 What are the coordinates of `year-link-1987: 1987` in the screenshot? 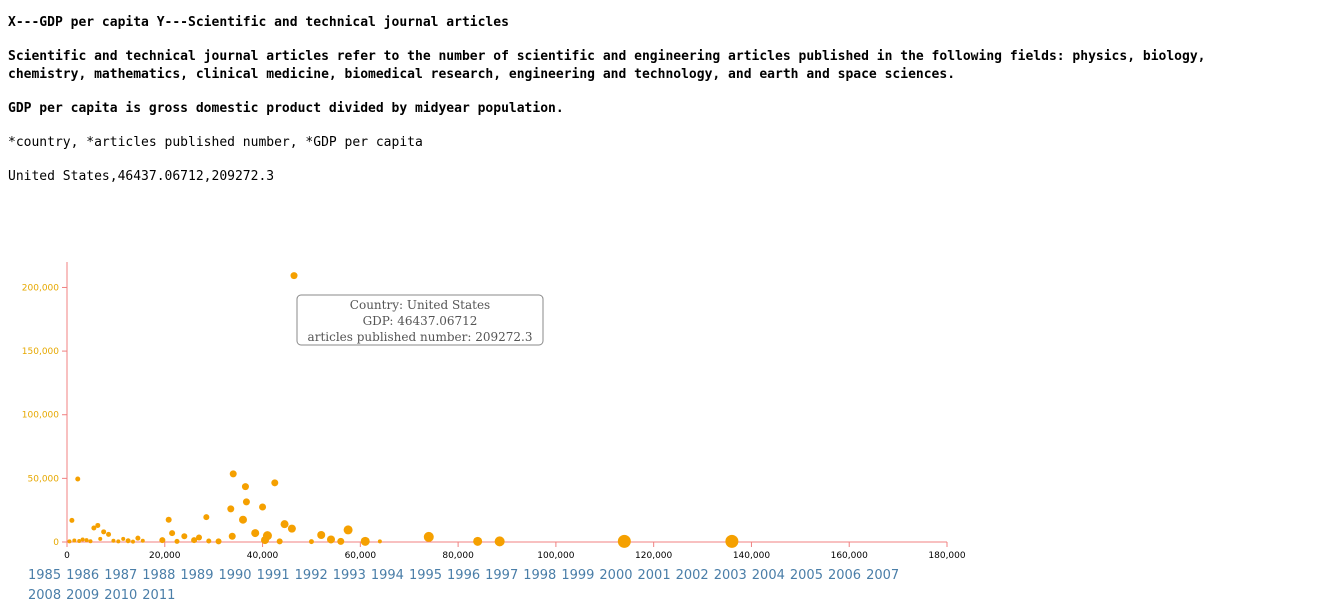 It's located at (121, 575).